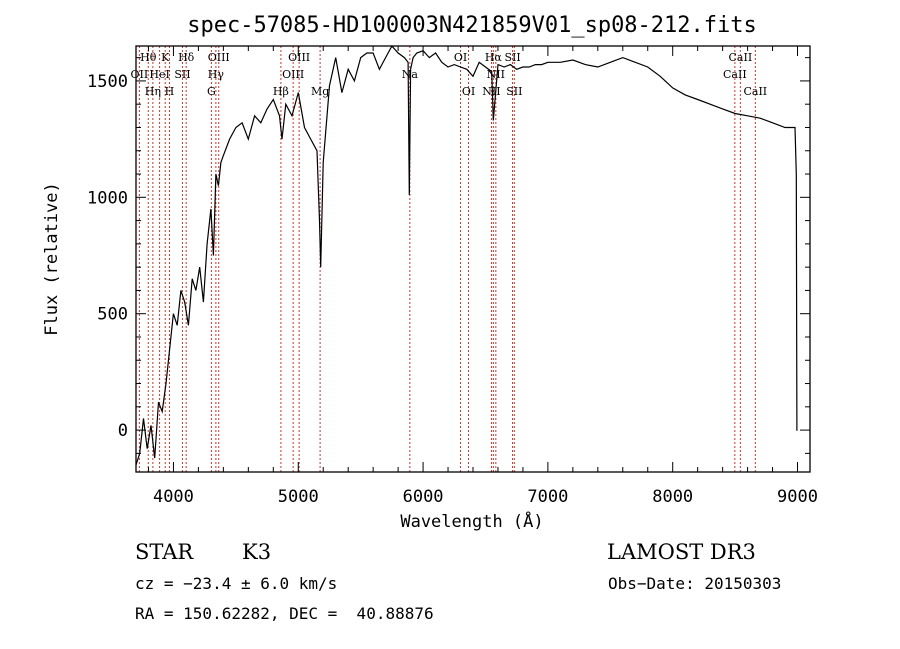 This screenshot has width=900, height=649. I want to click on line-marker-label-17: OI, so click(468, 91).